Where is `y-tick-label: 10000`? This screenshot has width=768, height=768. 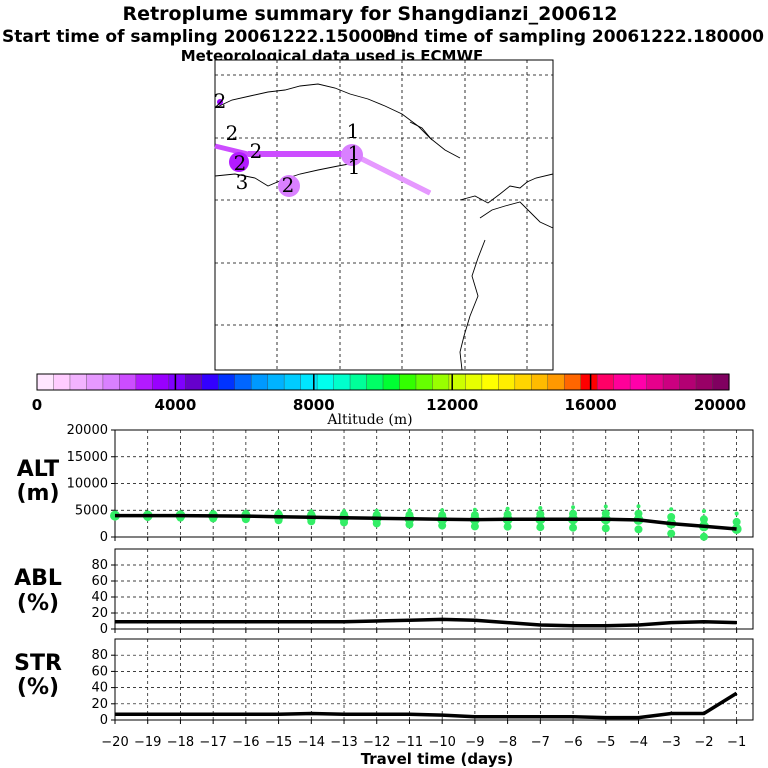 y-tick-label: 10000 is located at coordinates (87, 484).